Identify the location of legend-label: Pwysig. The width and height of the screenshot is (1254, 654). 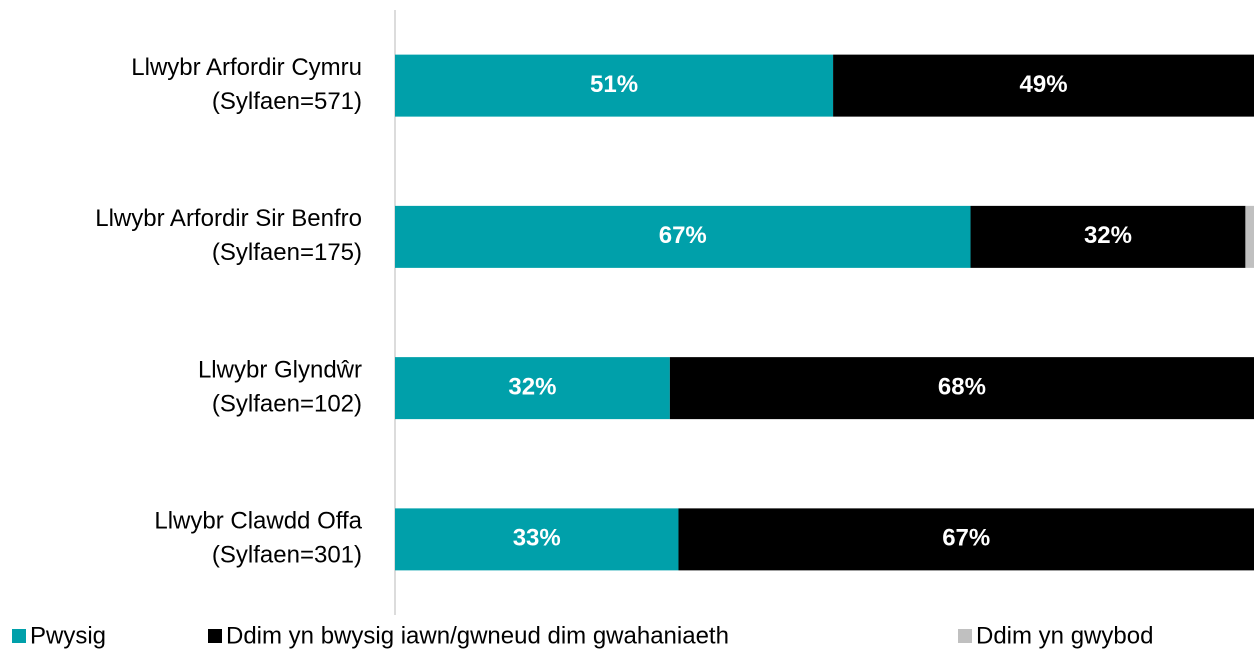
(68, 635).